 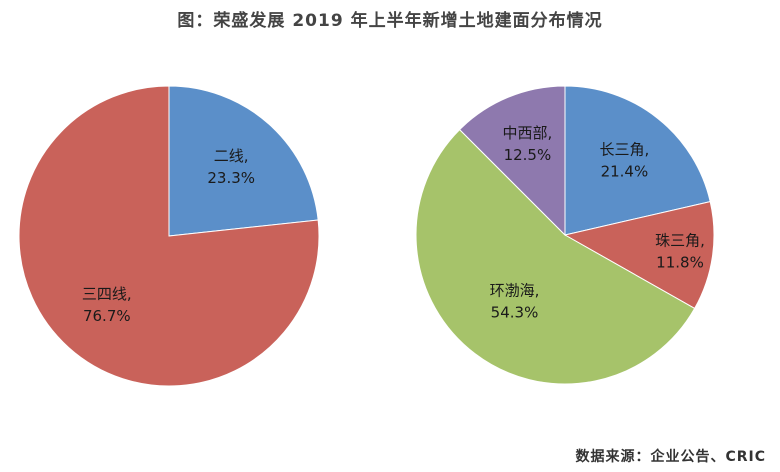 I want to click on slice-value-label: 23.3%, so click(x=231, y=178).